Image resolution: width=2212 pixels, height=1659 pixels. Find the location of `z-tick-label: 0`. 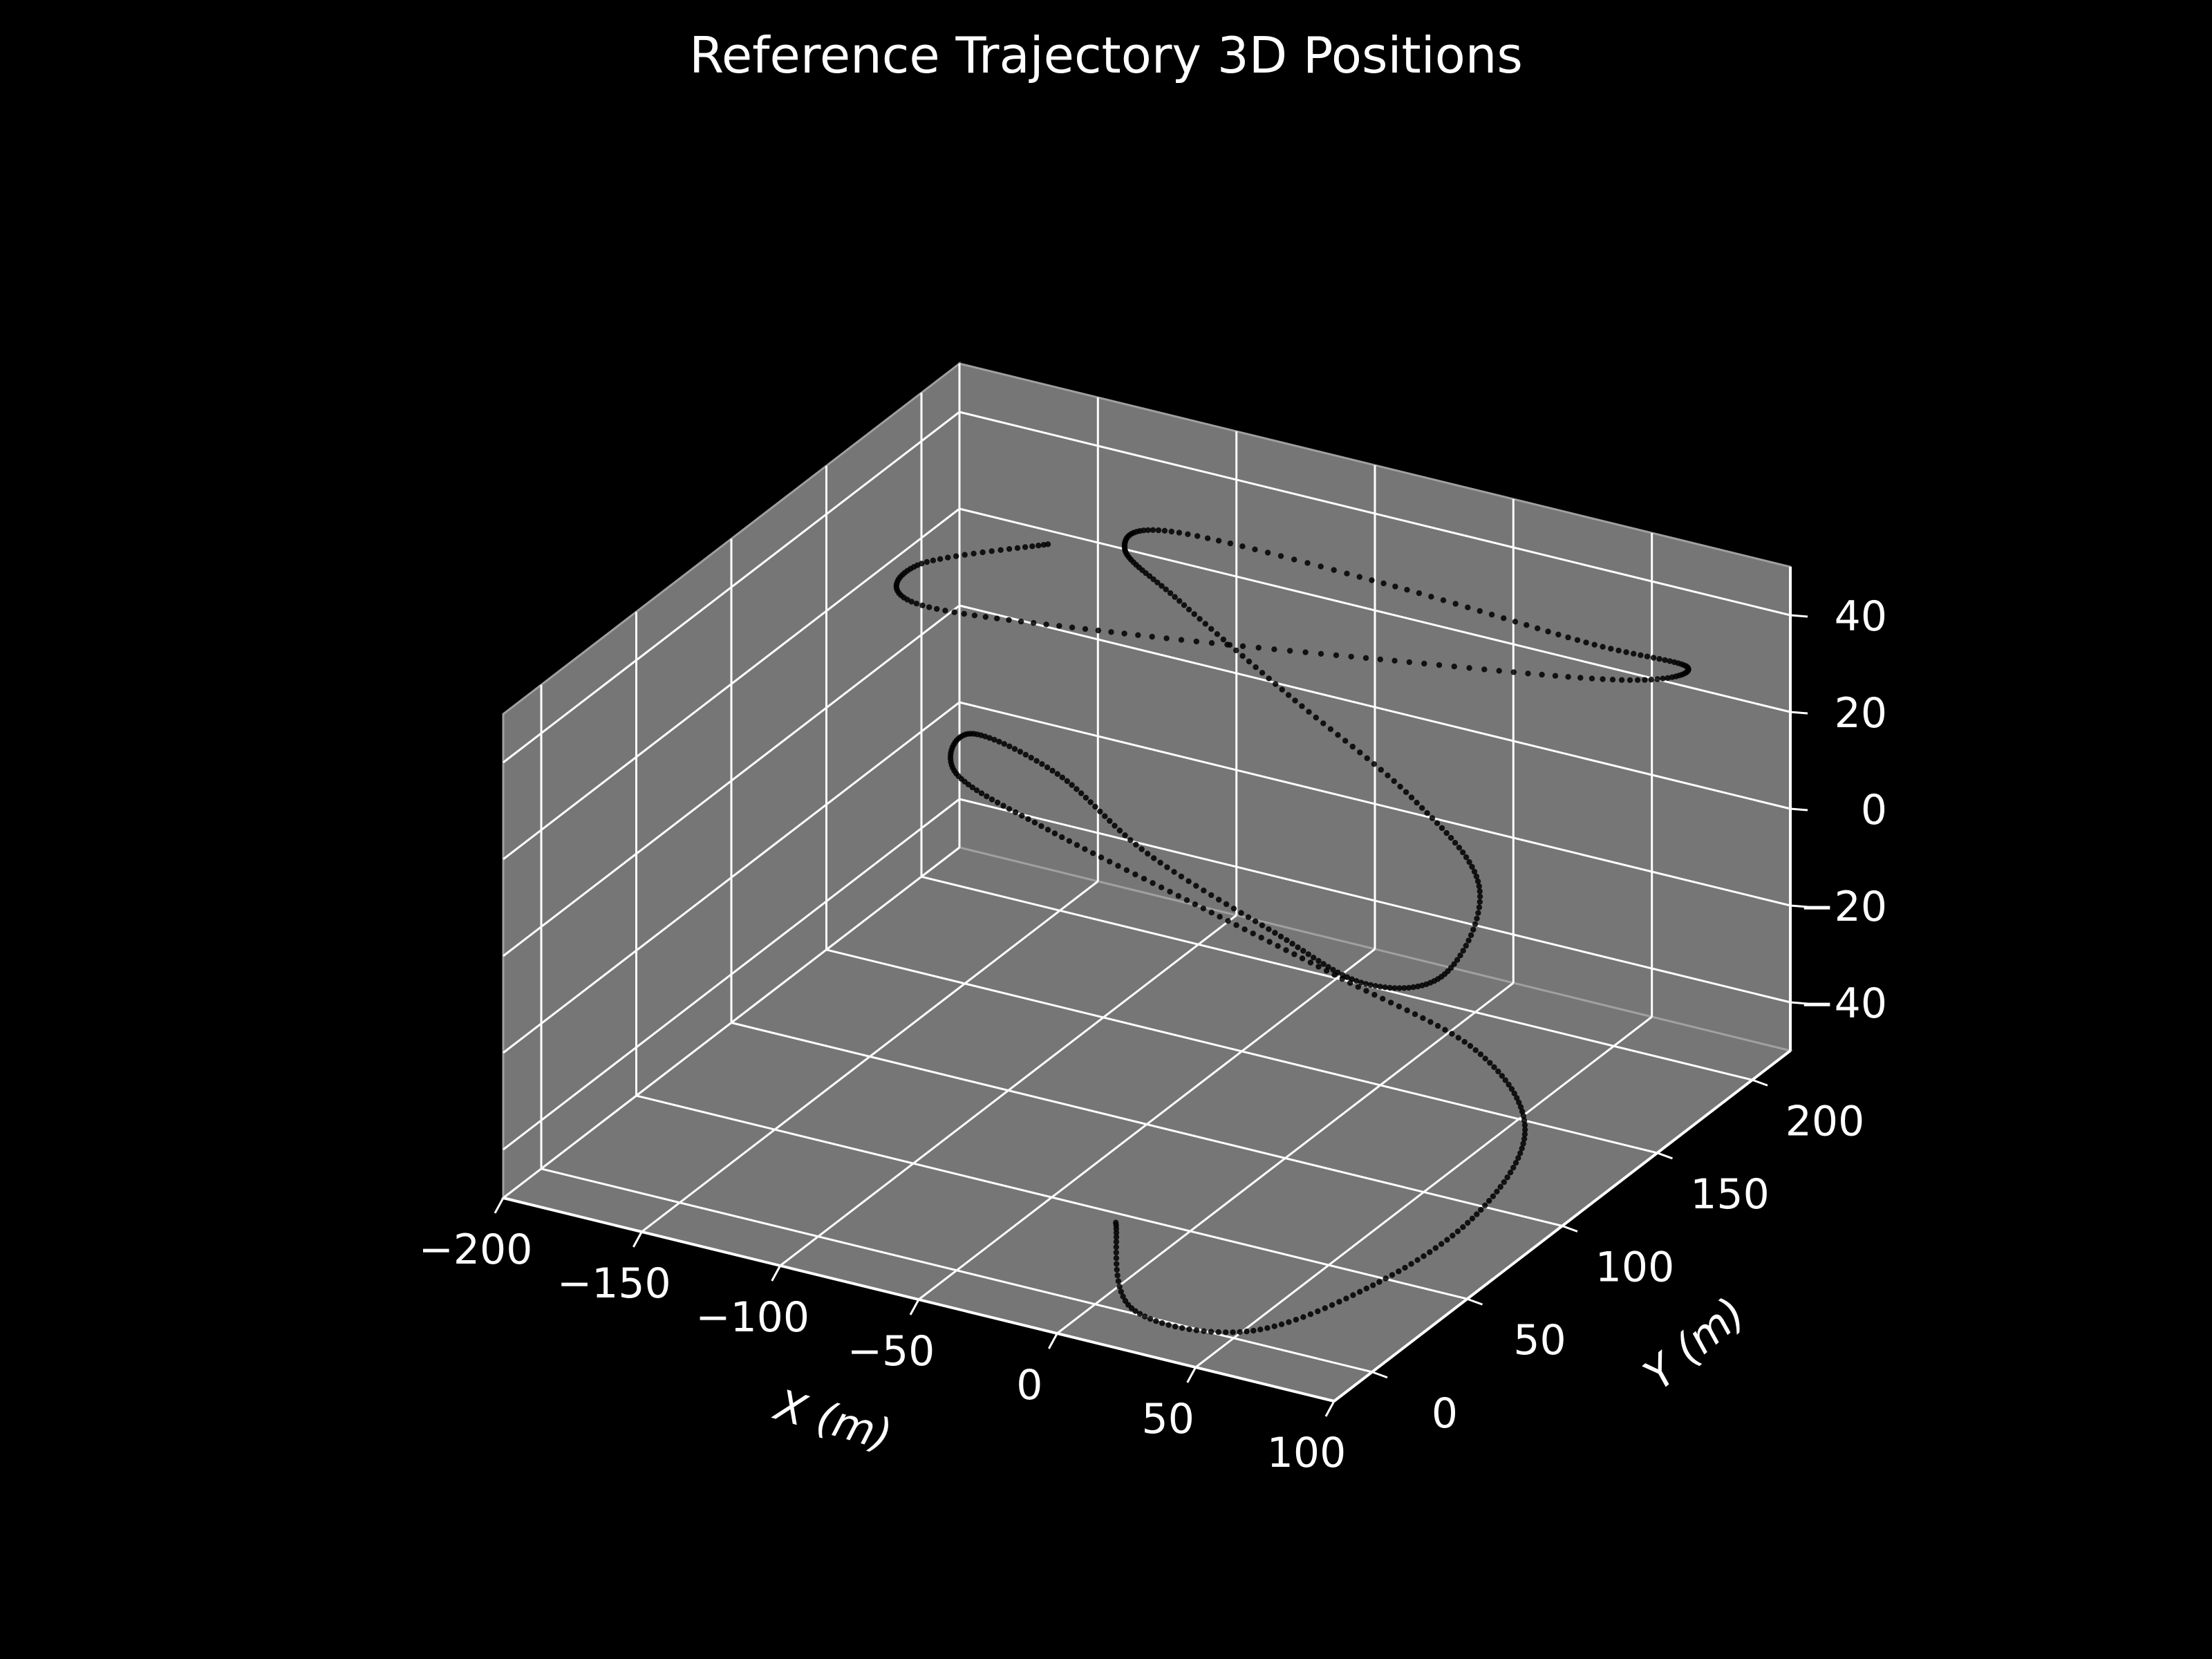

z-tick-label: 0 is located at coordinates (1874, 810).